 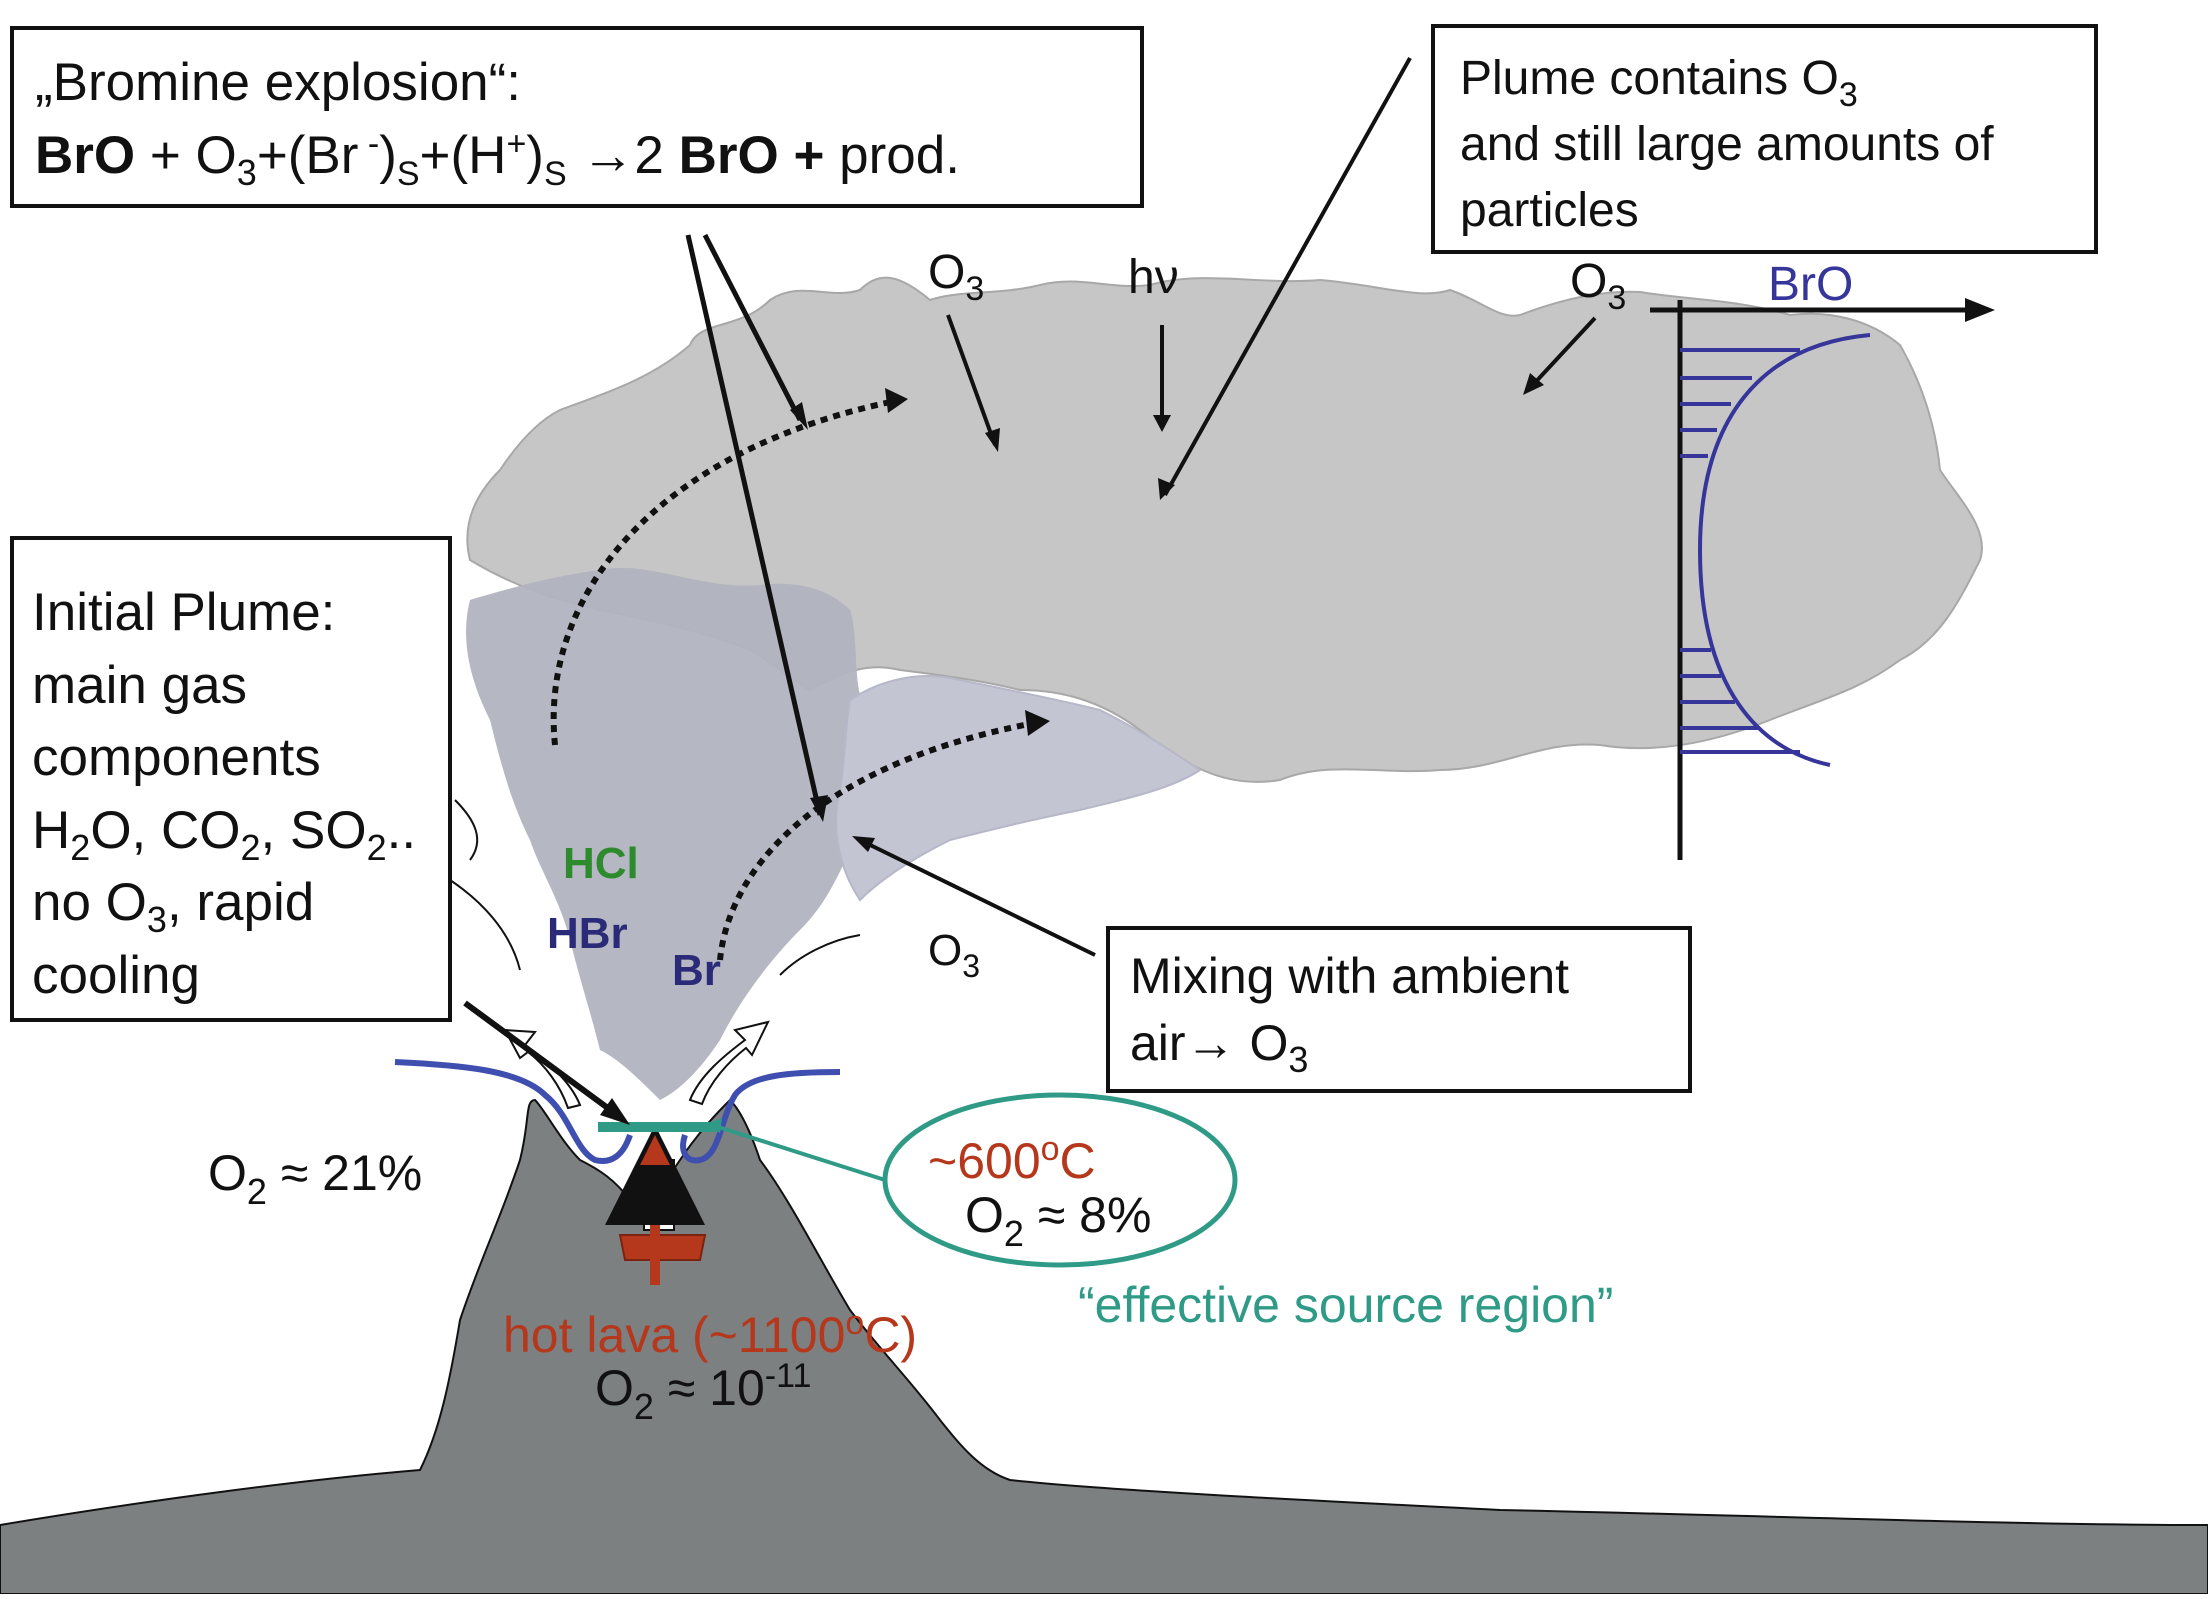 What do you see at coordinates (1810, 284) in the screenshot?
I see `bro-axis-label: BrO` at bounding box center [1810, 284].